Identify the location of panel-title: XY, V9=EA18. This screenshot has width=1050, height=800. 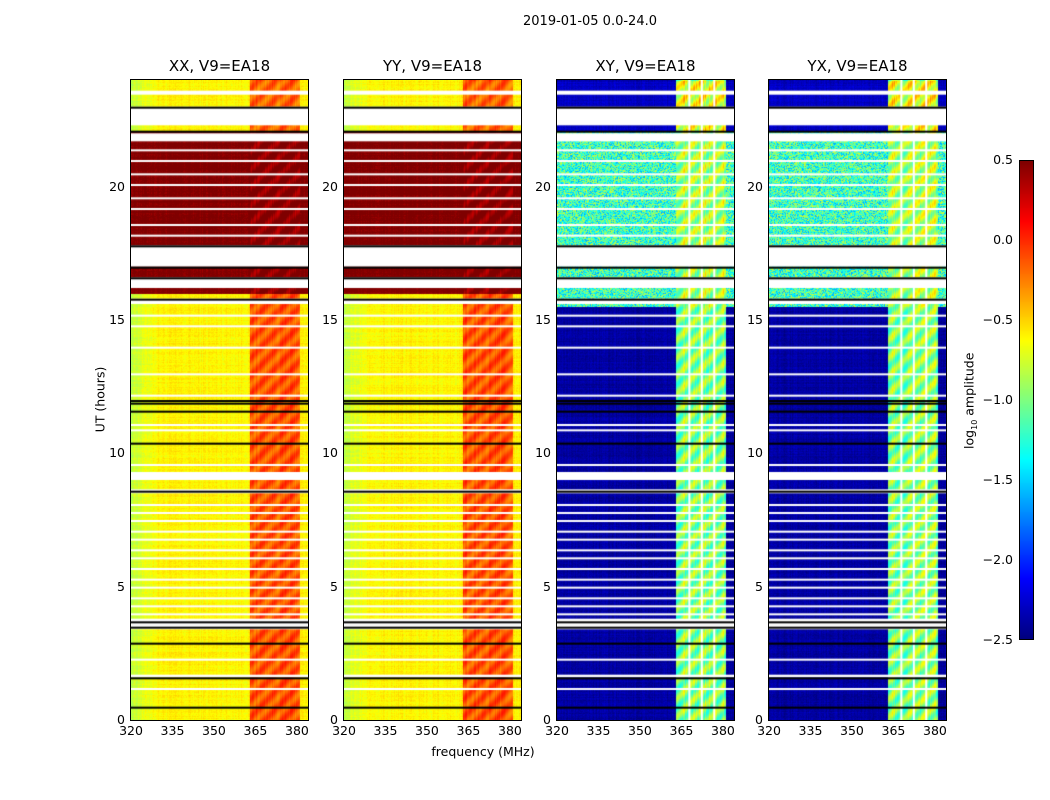
(645, 66).